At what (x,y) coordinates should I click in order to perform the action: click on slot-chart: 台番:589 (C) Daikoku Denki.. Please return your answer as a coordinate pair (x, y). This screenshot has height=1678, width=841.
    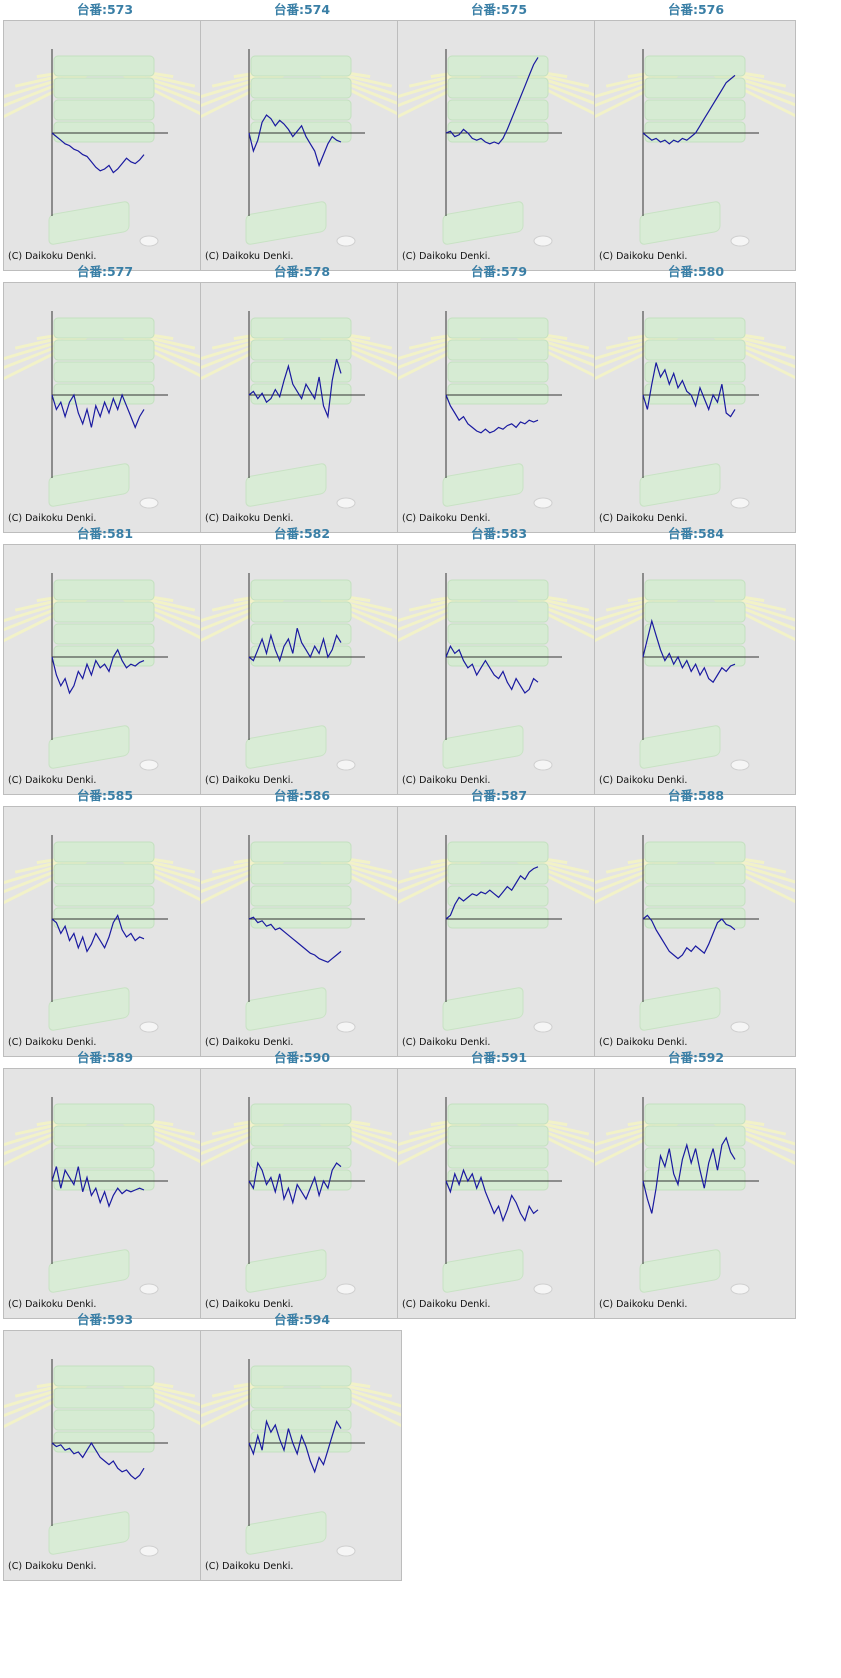
    Looking at the image, I should click on (105, 1183).